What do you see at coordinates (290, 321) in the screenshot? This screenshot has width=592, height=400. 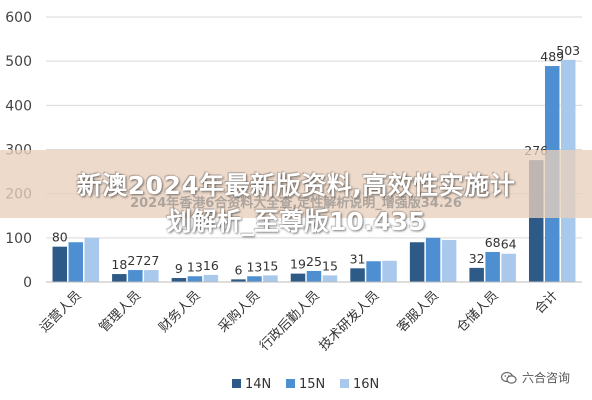 I see `category-label: 行政后勤人员` at bounding box center [290, 321].